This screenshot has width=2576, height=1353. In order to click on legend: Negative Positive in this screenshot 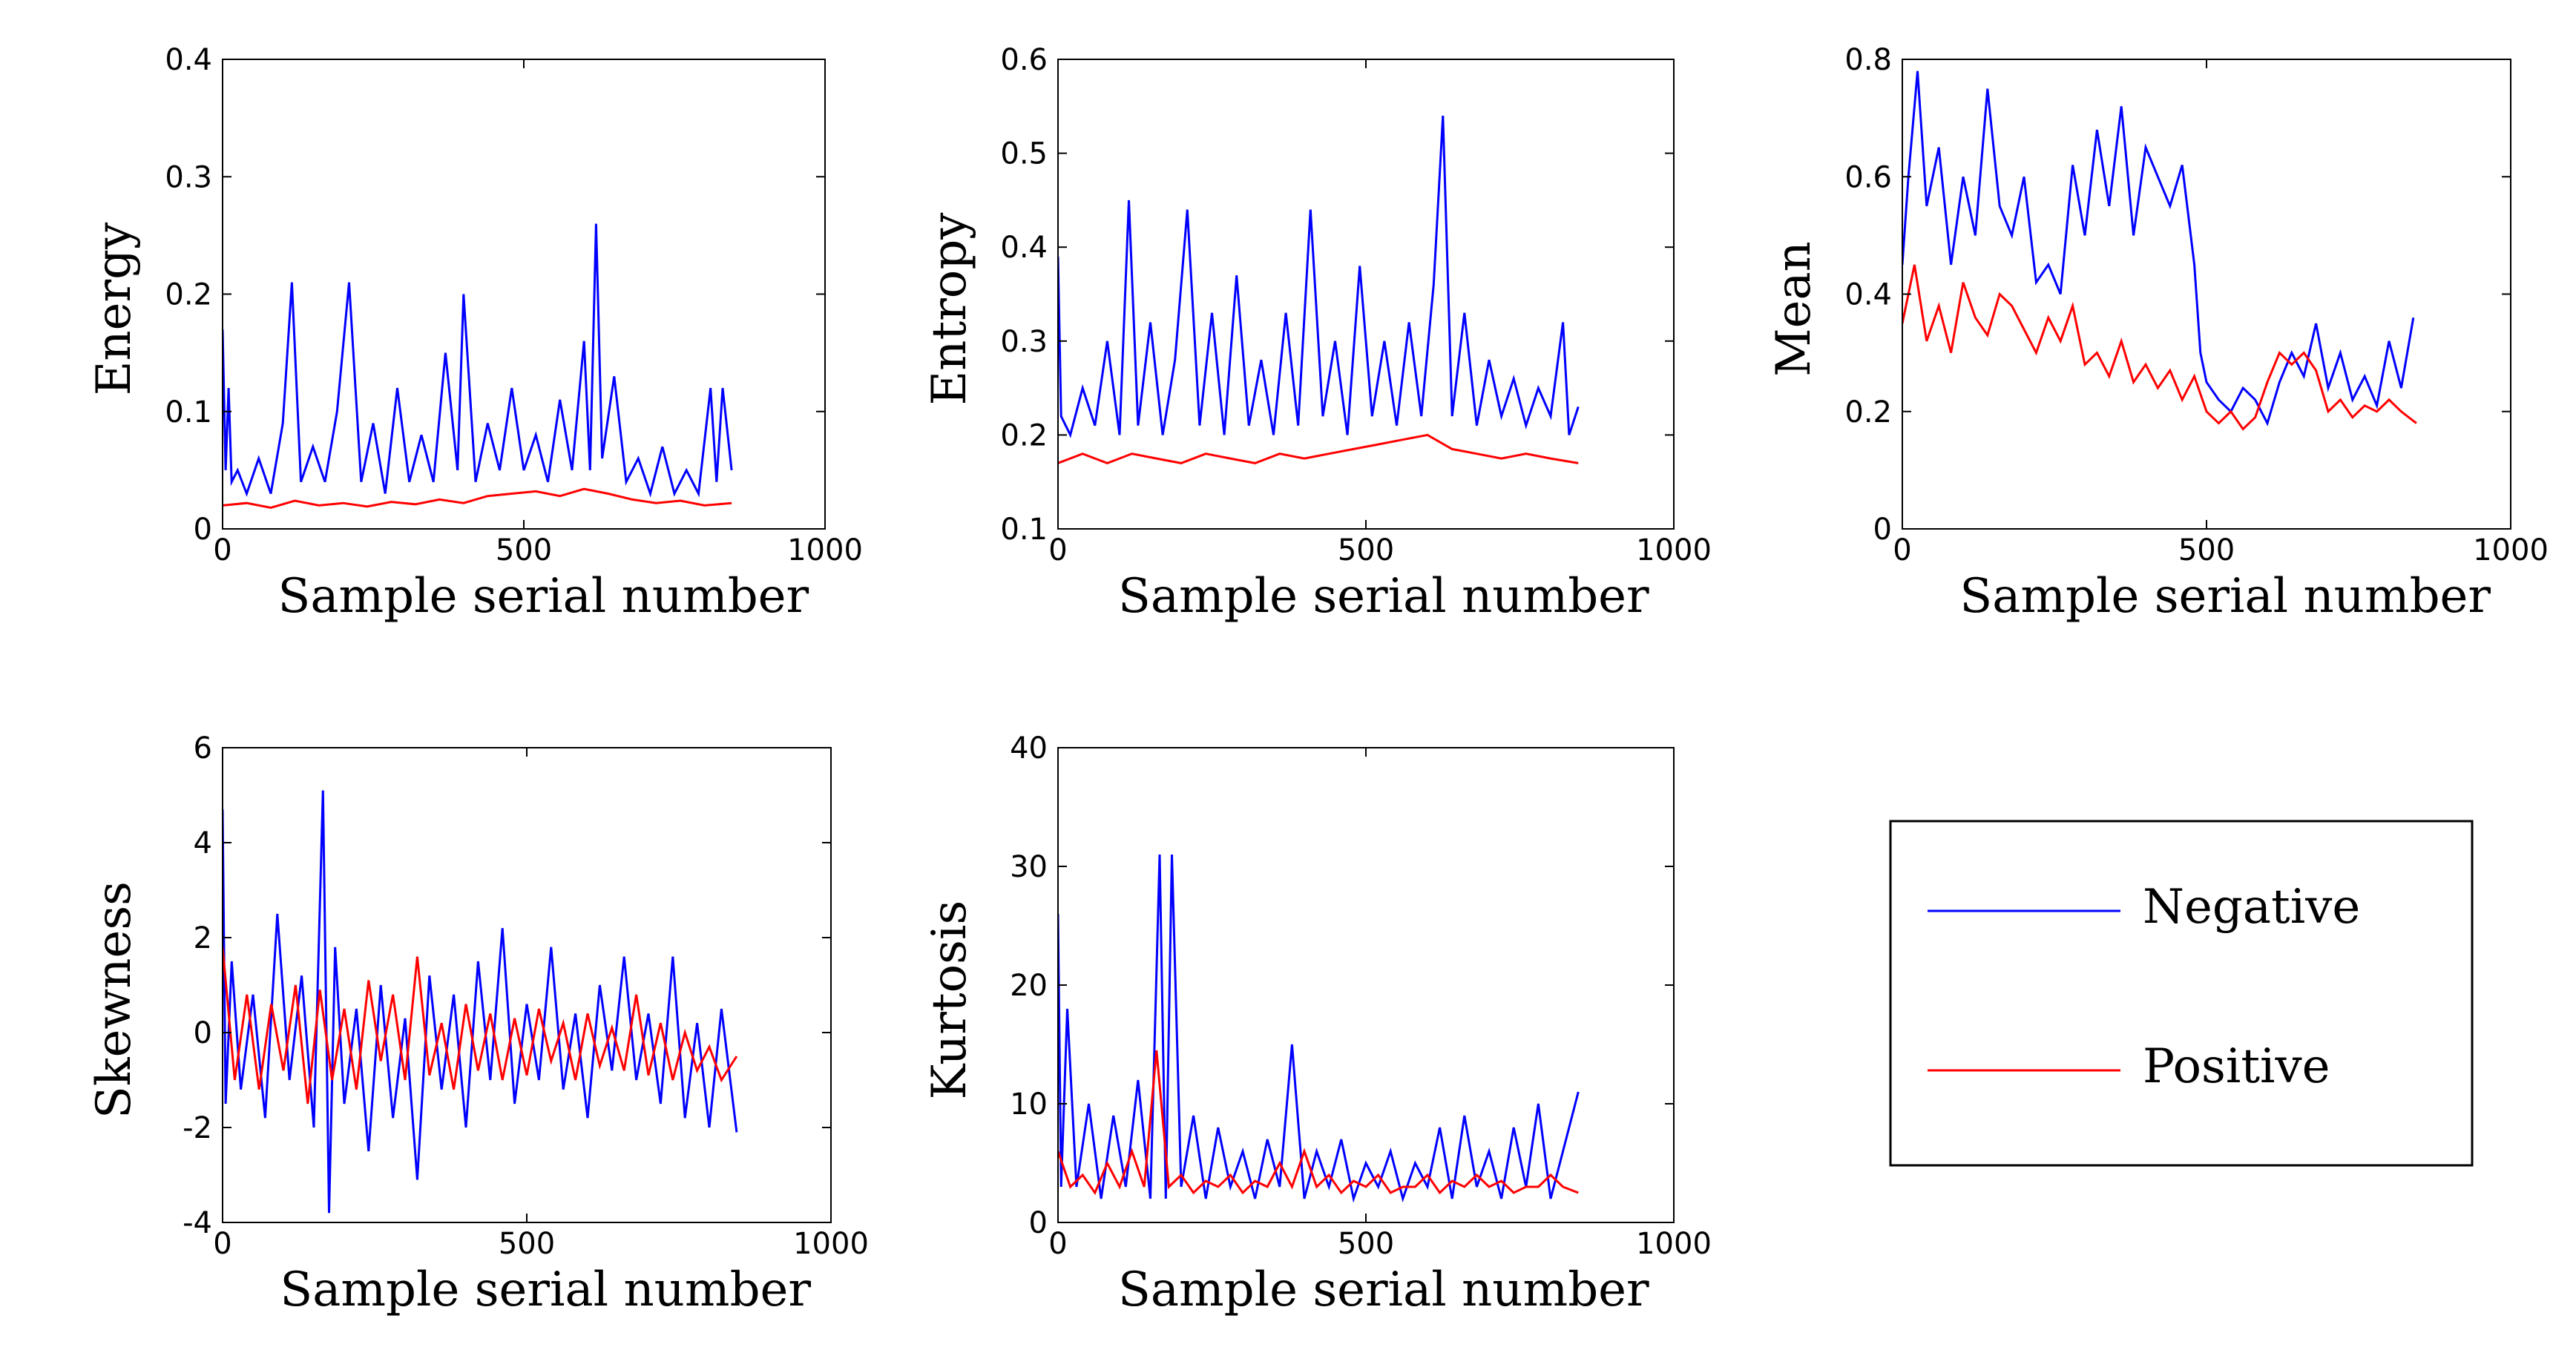, I will do `click(2181, 994)`.